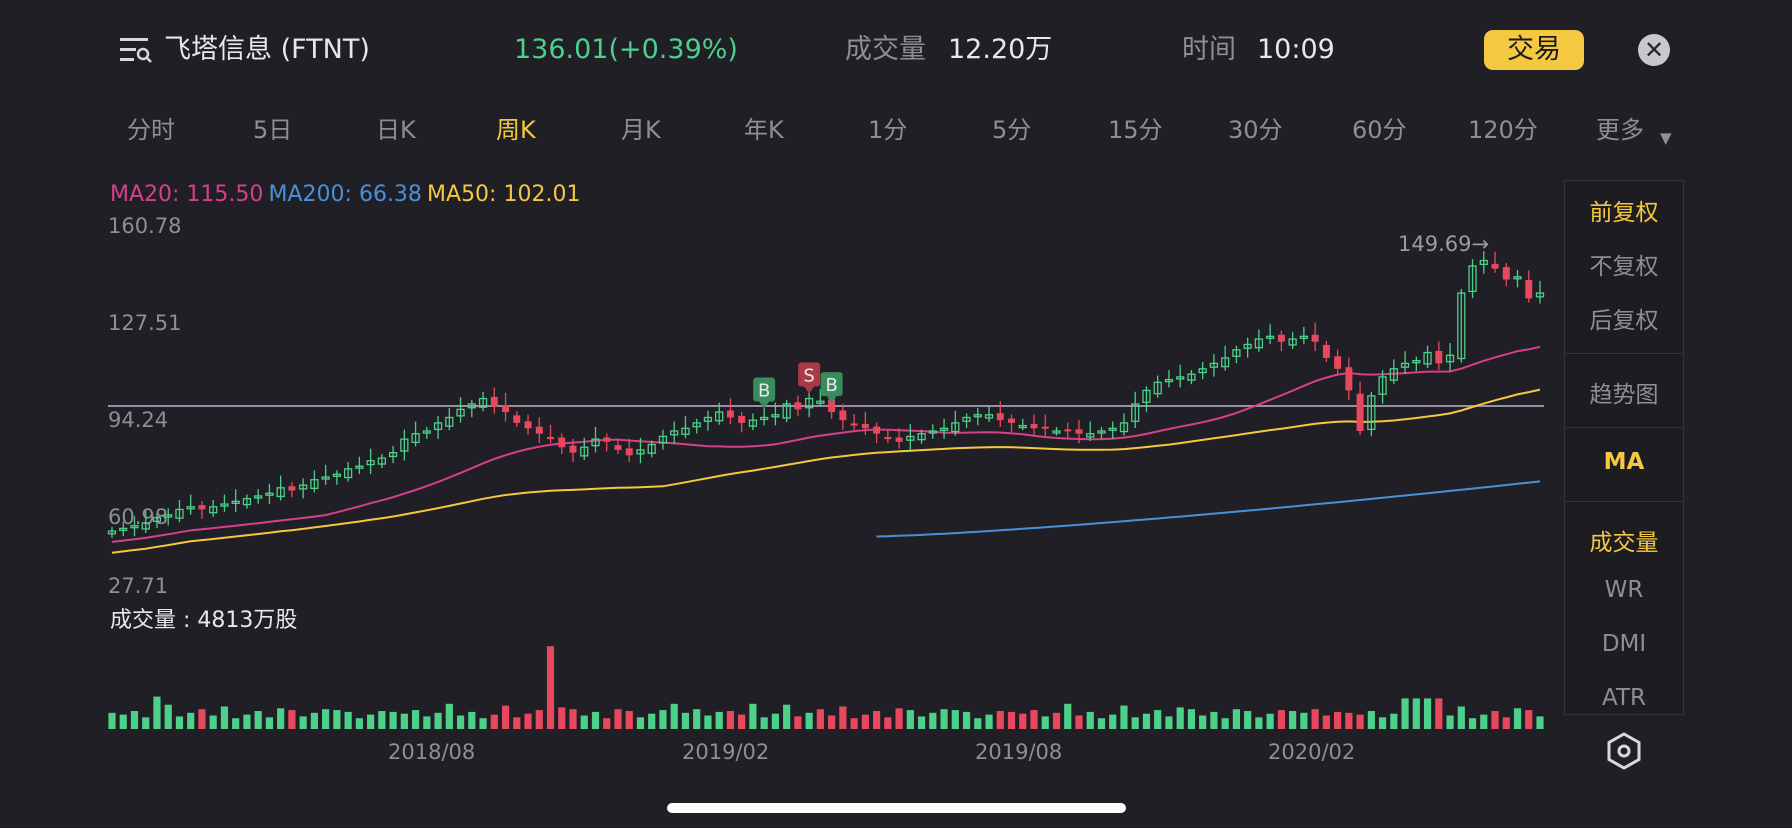 This screenshot has width=1792, height=828. What do you see at coordinates (1012, 130) in the screenshot?
I see `tab-7: 5分` at bounding box center [1012, 130].